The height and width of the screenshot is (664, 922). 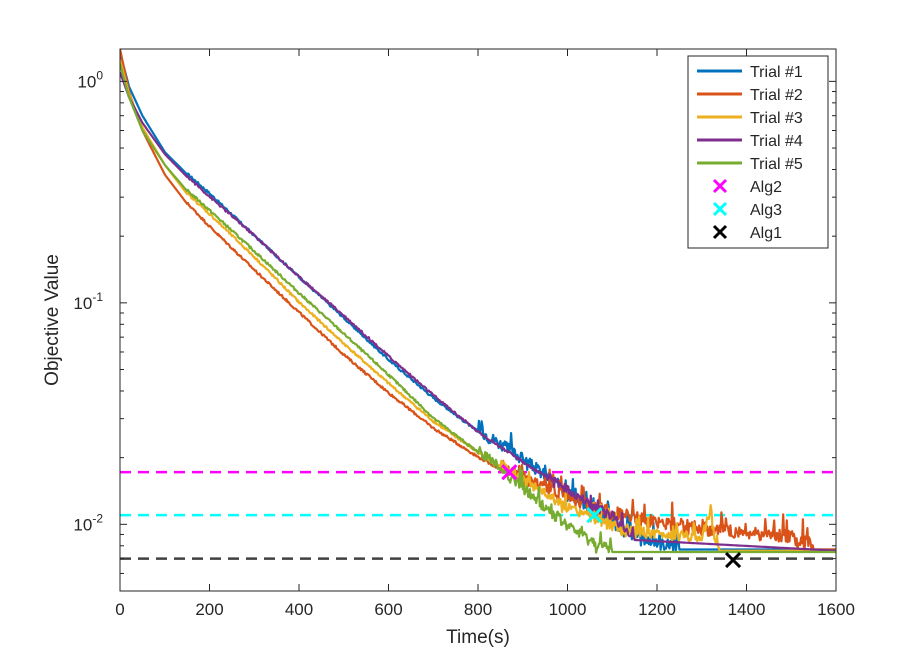 What do you see at coordinates (766, 210) in the screenshot?
I see `svg-text: Alg3` at bounding box center [766, 210].